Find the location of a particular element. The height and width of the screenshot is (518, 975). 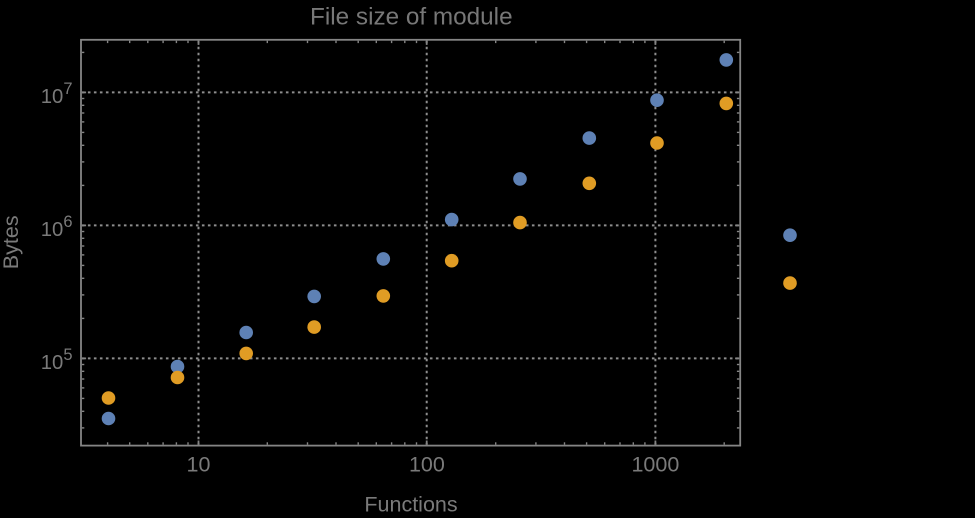

svg-text: 1000 is located at coordinates (655, 465).